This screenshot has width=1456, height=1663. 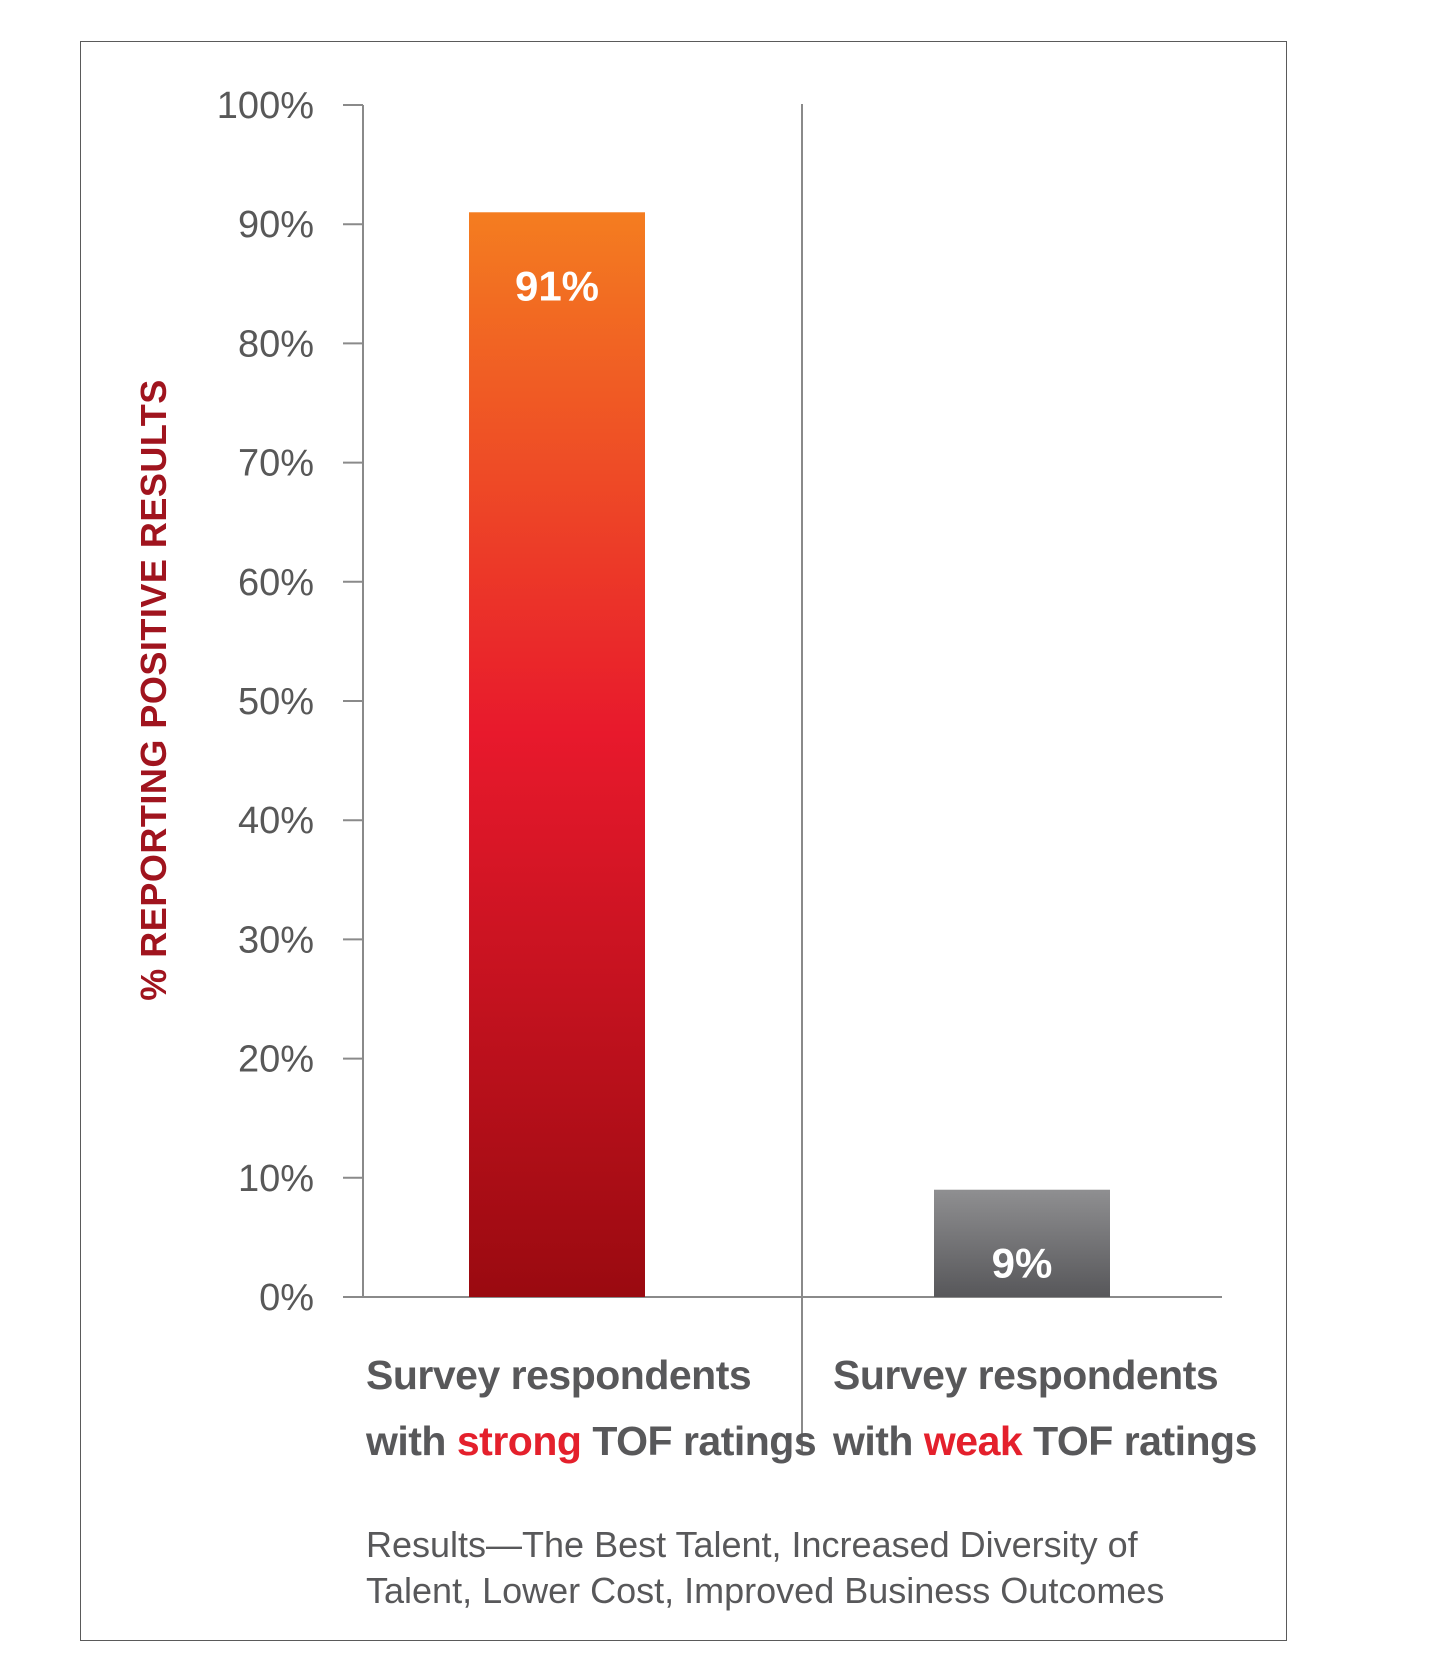 I want to click on y-tick-label: 90%, so click(x=276, y=225).